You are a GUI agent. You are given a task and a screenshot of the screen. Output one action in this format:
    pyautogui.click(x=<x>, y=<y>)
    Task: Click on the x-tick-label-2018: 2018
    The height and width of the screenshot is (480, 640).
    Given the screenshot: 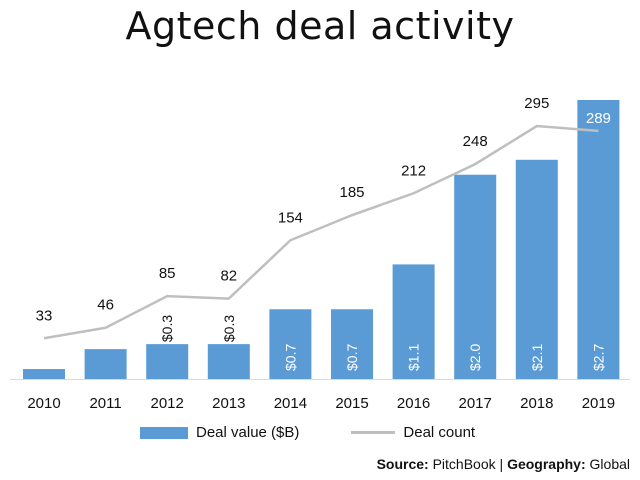 What is the action you would take?
    pyautogui.click(x=536, y=403)
    